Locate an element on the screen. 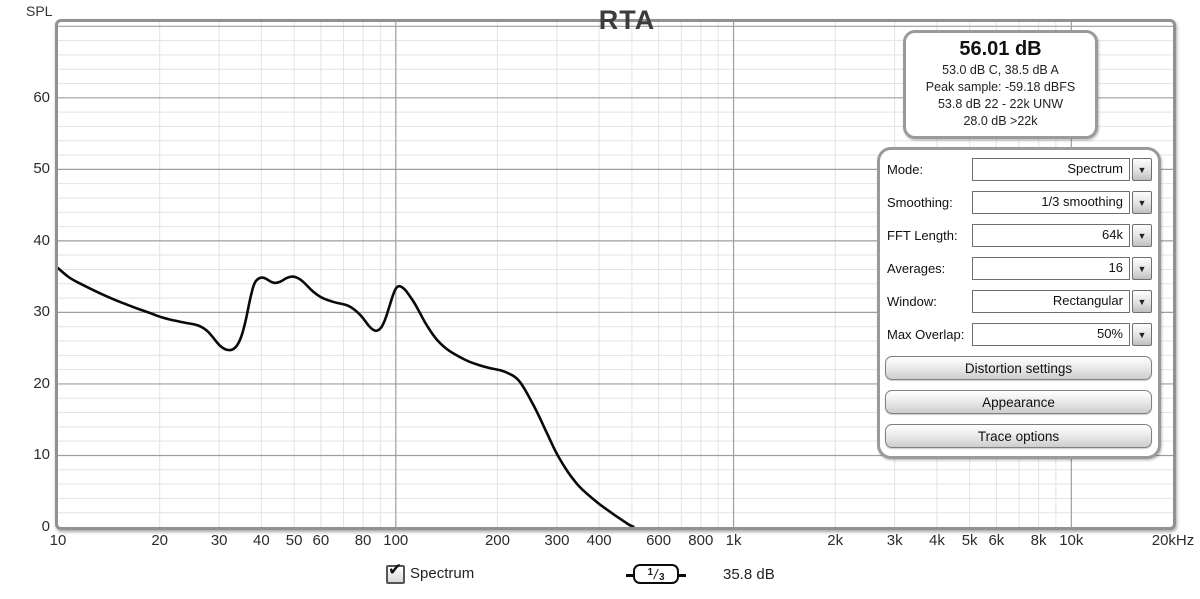  x-tick-label: 3k is located at coordinates (894, 540).